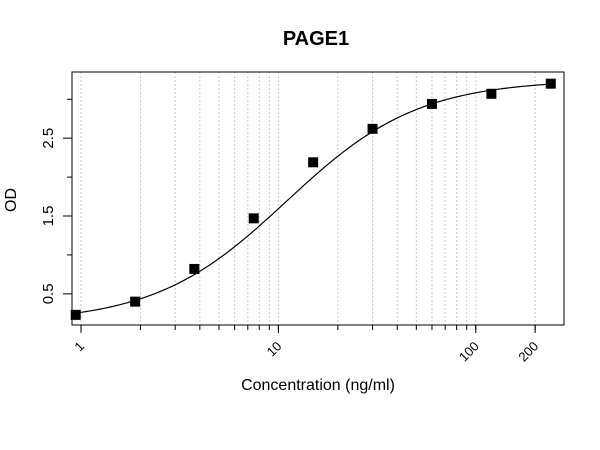  I want to click on y-tick-label: 1.5, so click(48, 216).